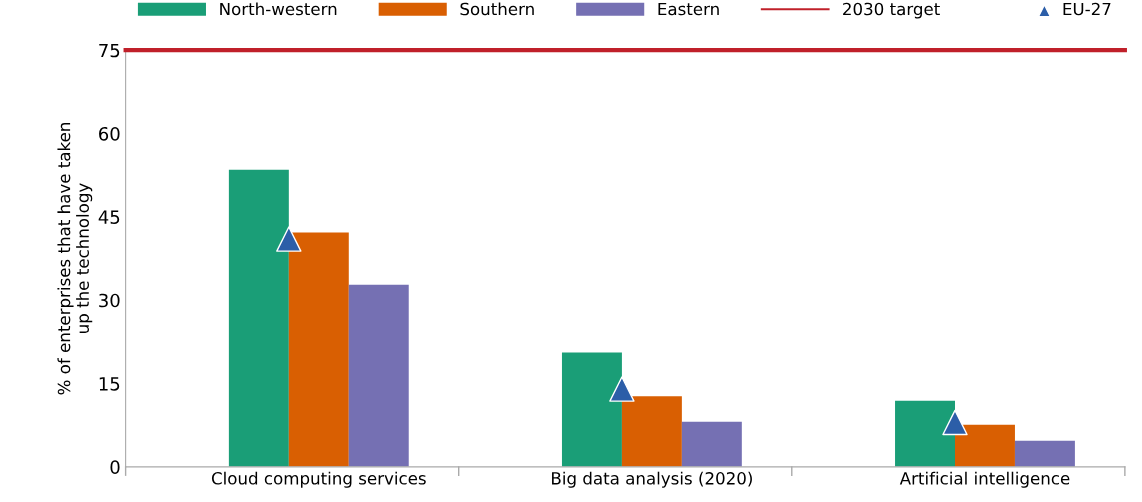  I want to click on y-tick-label: 75, so click(109, 50).